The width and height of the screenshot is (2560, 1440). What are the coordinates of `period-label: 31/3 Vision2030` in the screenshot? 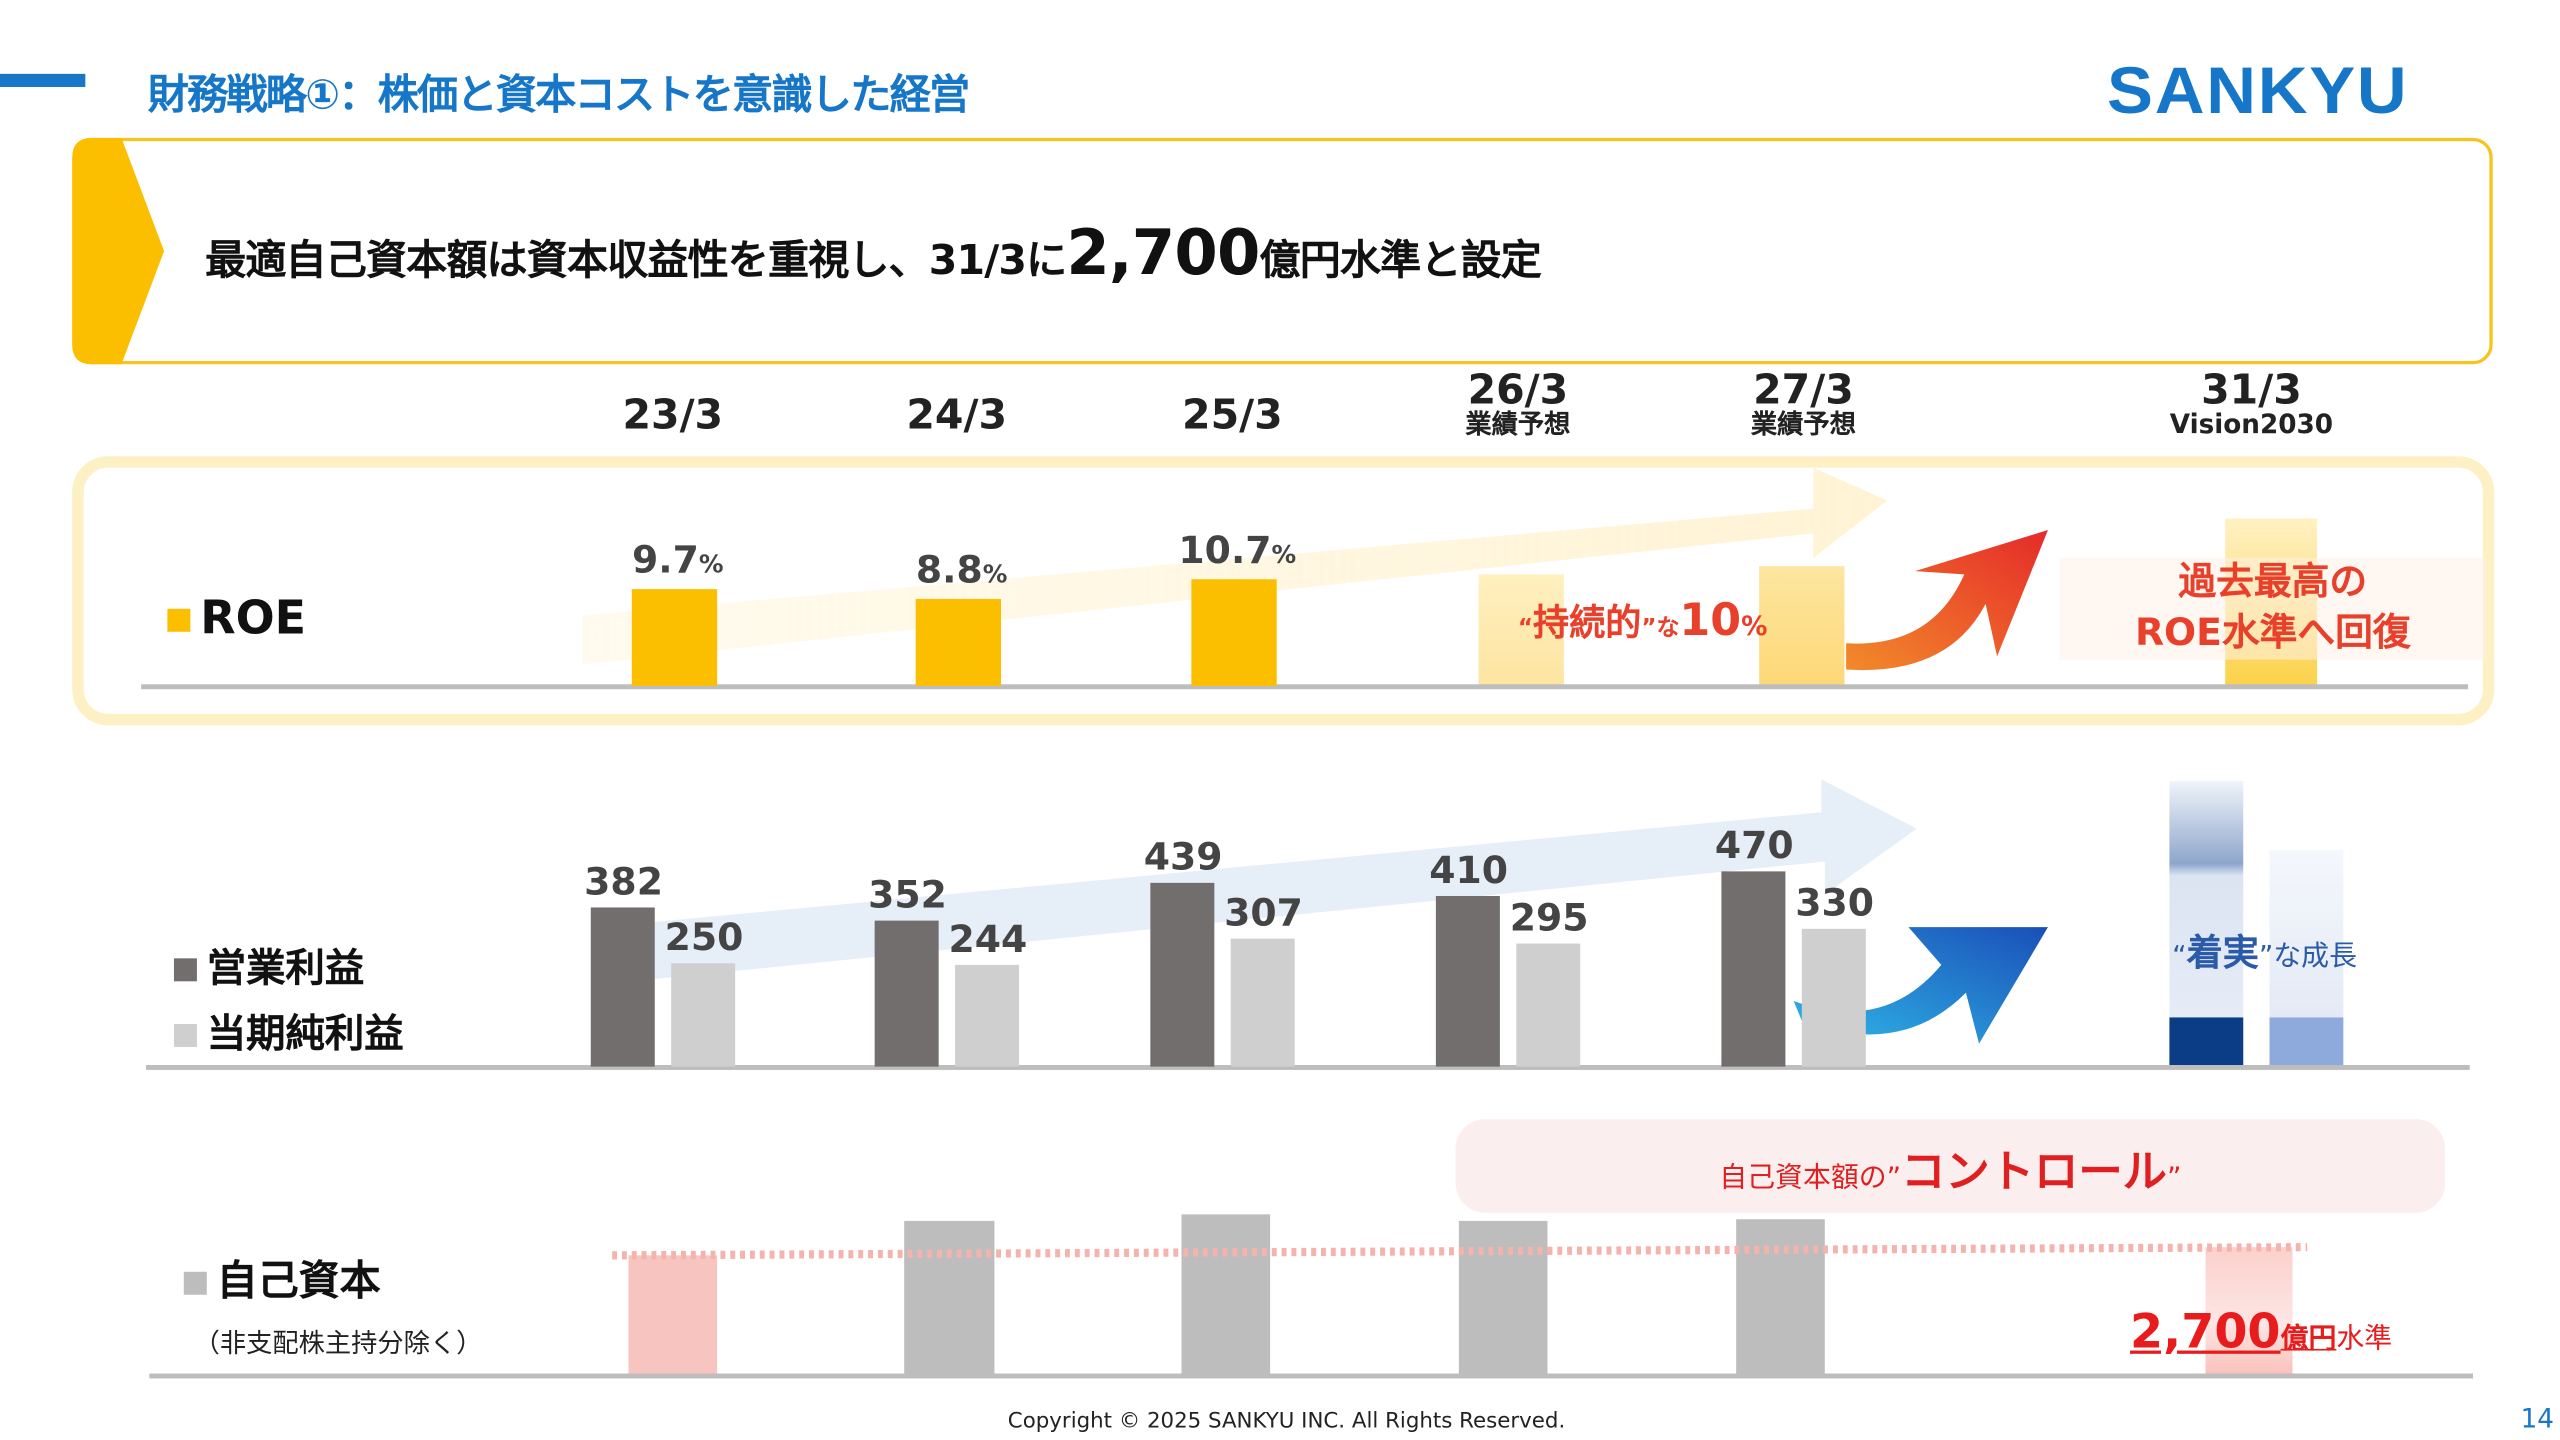 It's located at (2251, 402).